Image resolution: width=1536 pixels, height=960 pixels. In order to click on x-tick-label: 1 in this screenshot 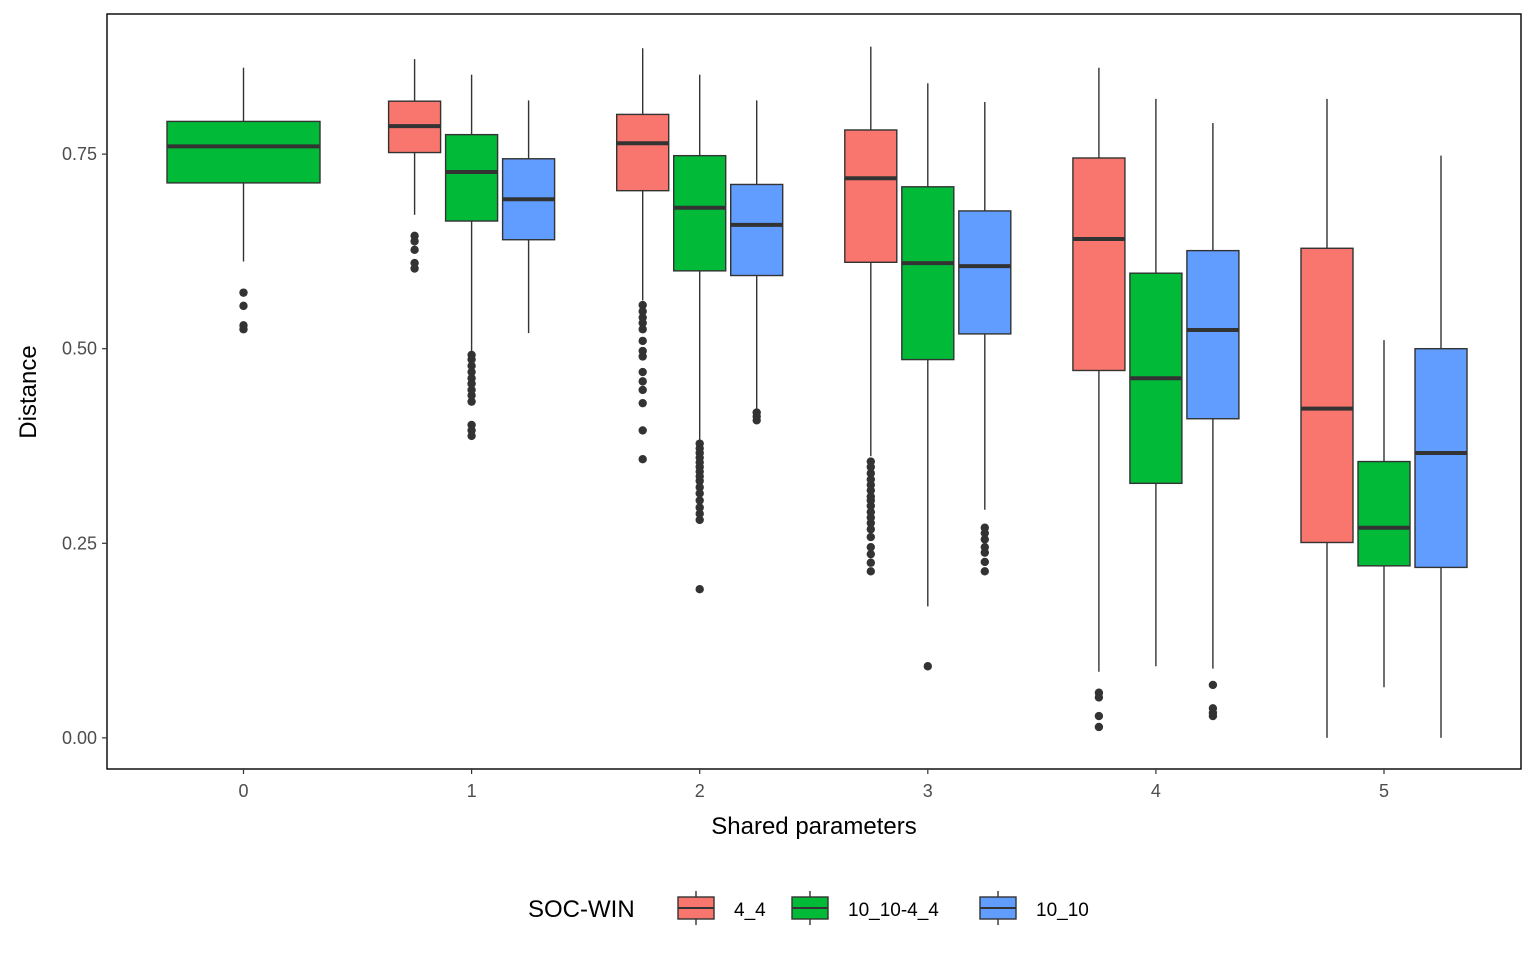, I will do `click(472, 791)`.